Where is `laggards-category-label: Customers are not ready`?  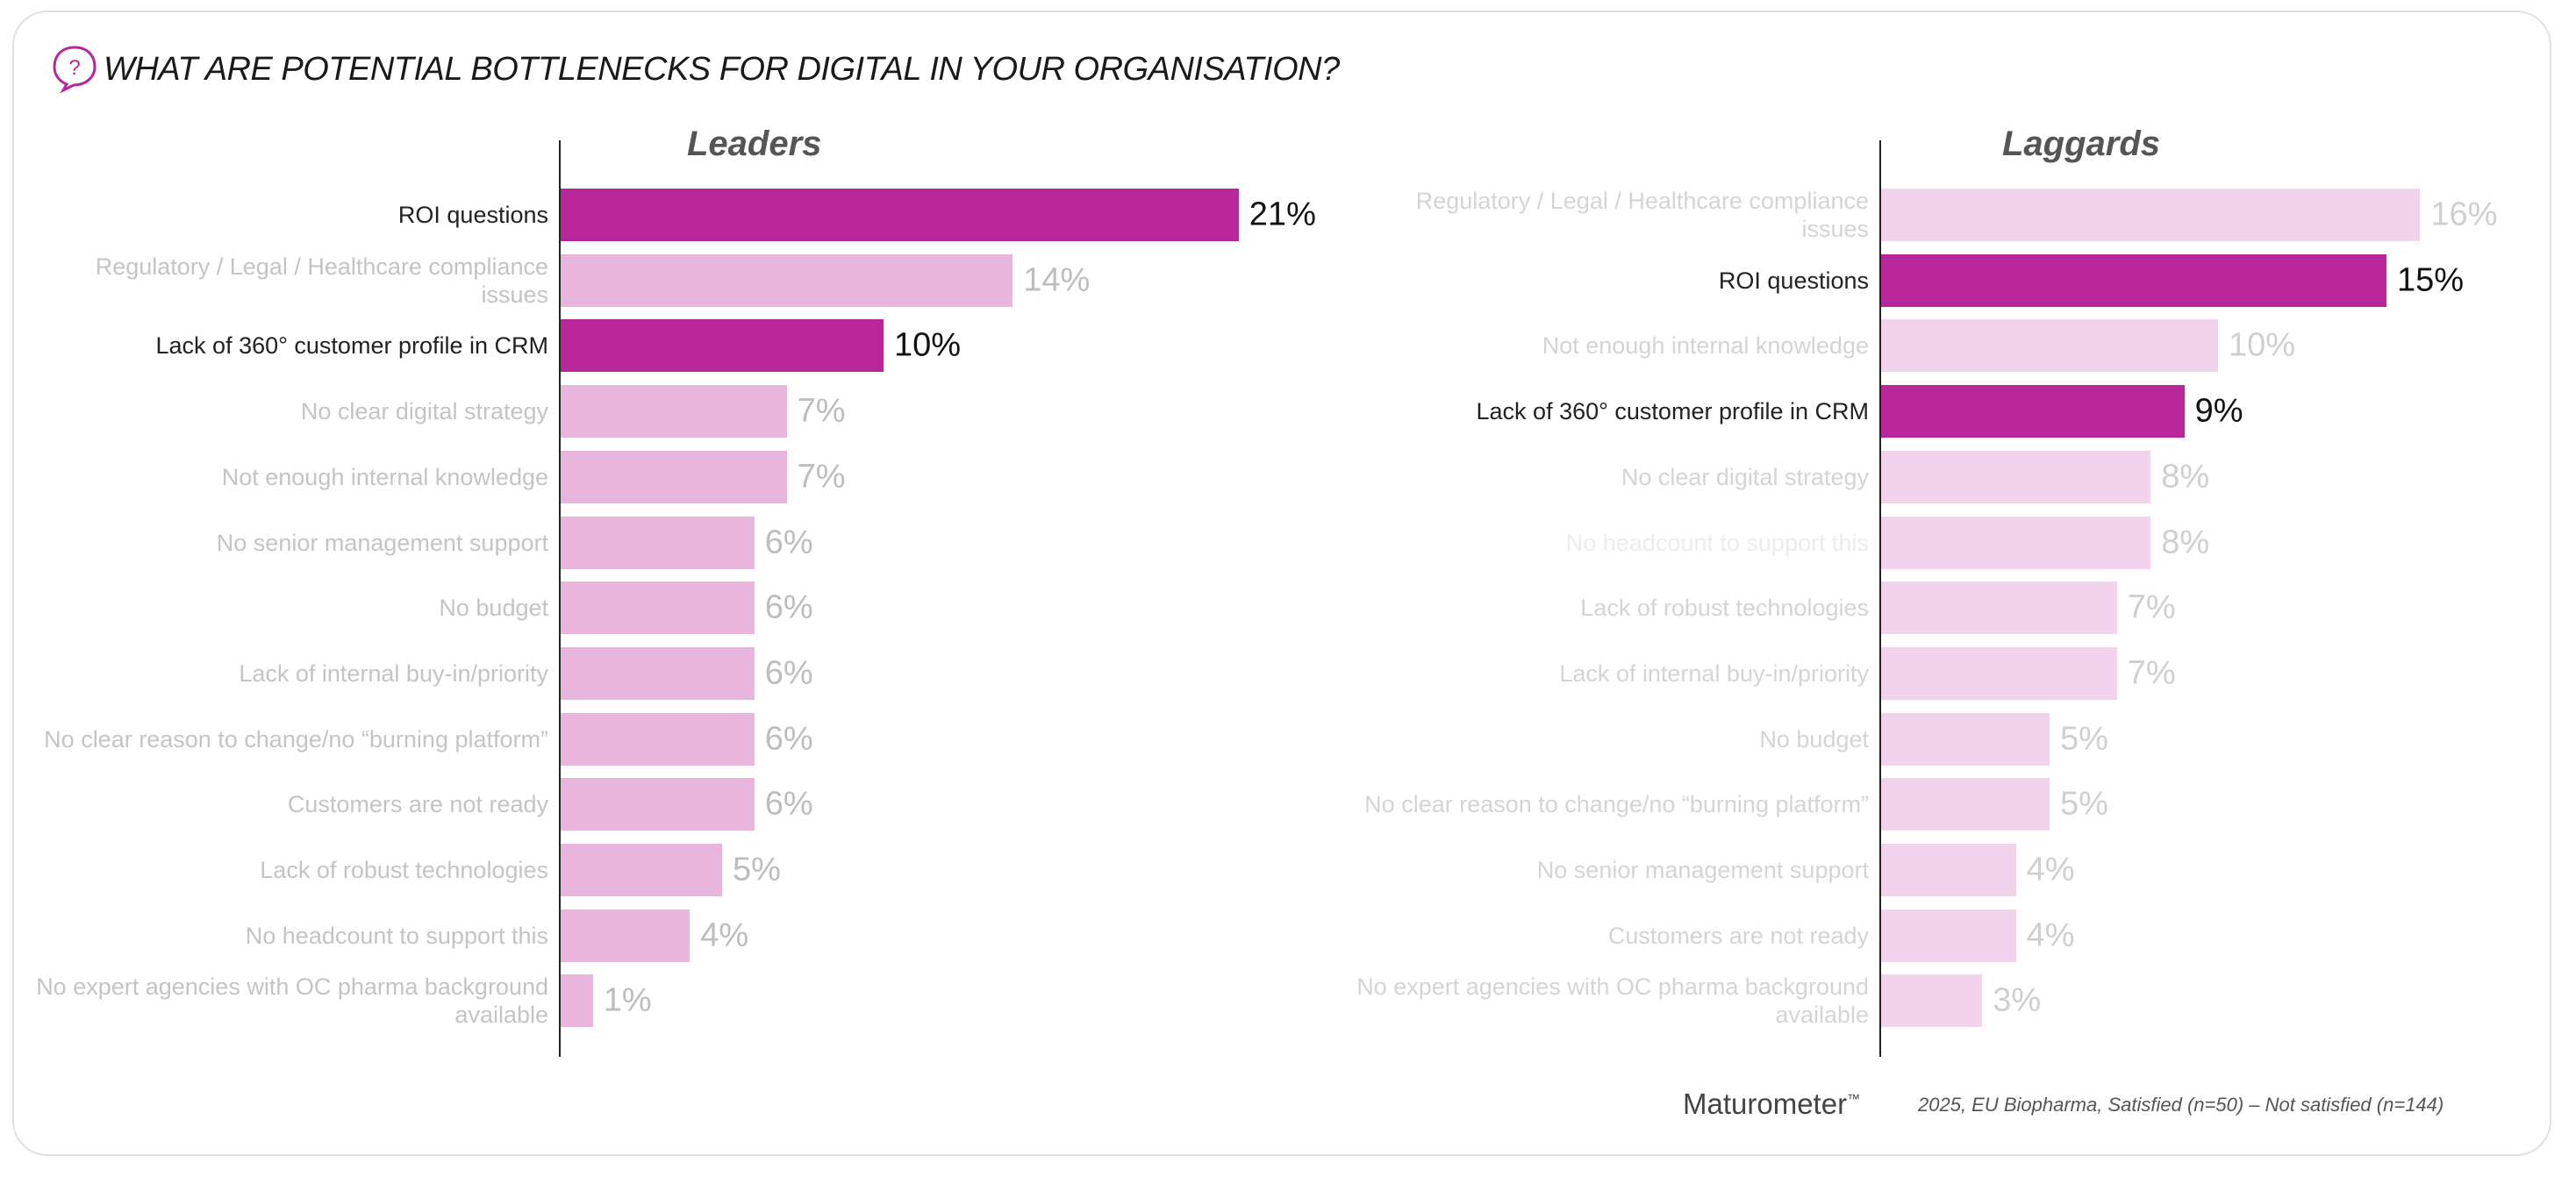 laggards-category-label: Customers are not ready is located at coordinates (1738, 935).